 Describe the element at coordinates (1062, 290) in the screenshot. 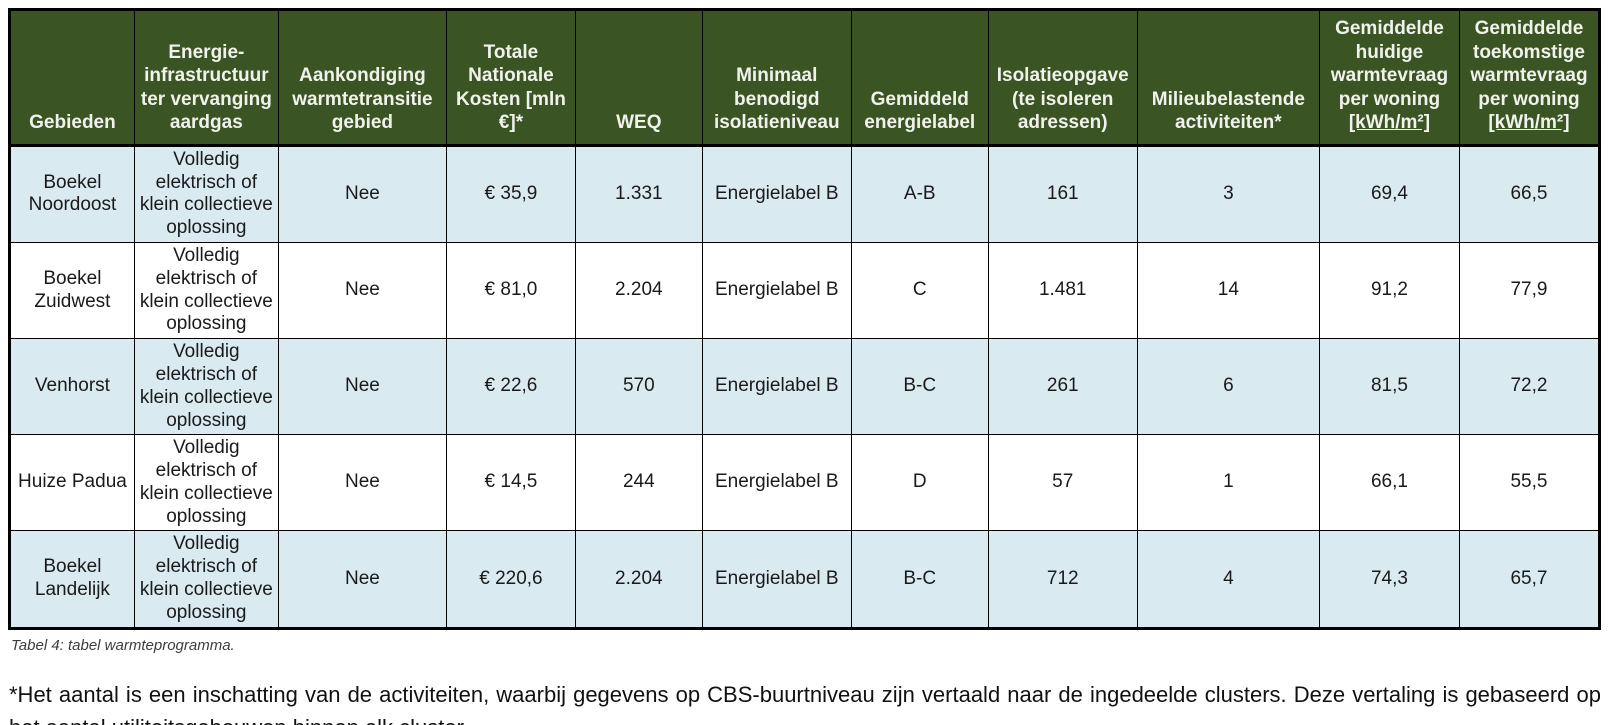

I see `table-cell: 1.481` at that location.